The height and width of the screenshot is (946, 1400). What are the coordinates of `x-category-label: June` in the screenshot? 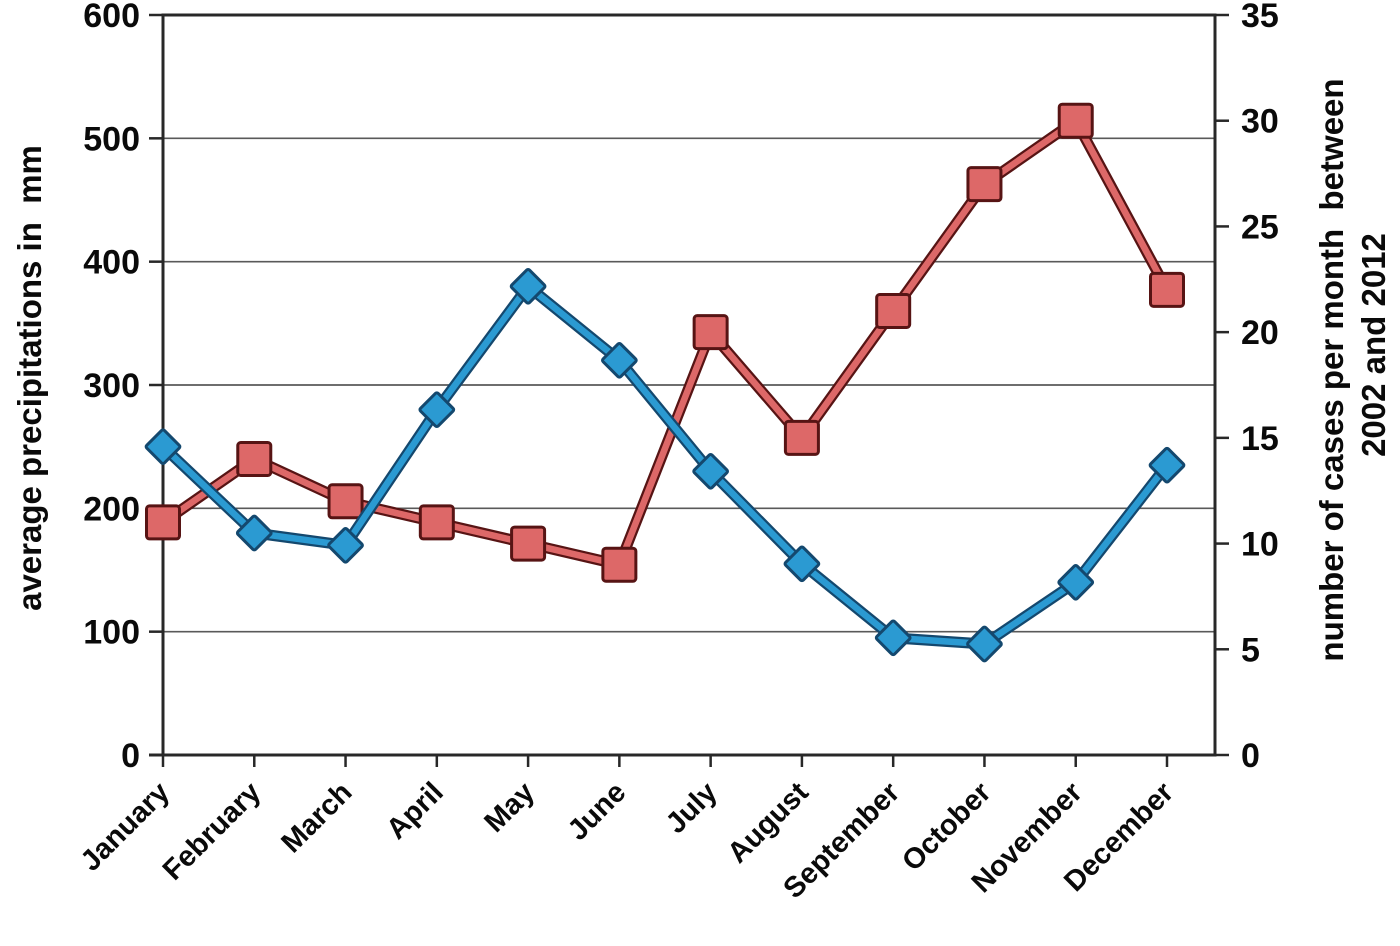 It's located at (597, 811).